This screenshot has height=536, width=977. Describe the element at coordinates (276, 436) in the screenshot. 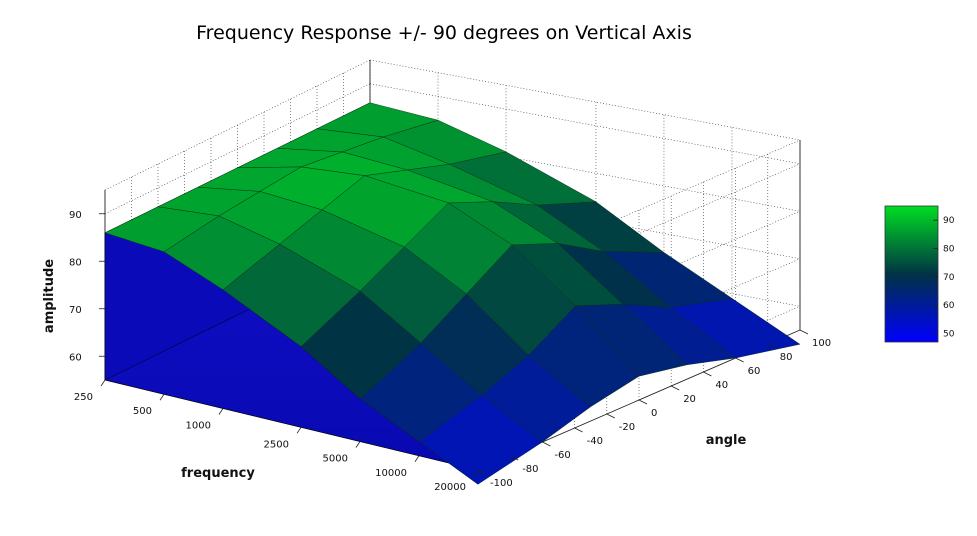

I see `x-axis-ticks: 250 500 1000 2500 5000 10000 20000` at that location.